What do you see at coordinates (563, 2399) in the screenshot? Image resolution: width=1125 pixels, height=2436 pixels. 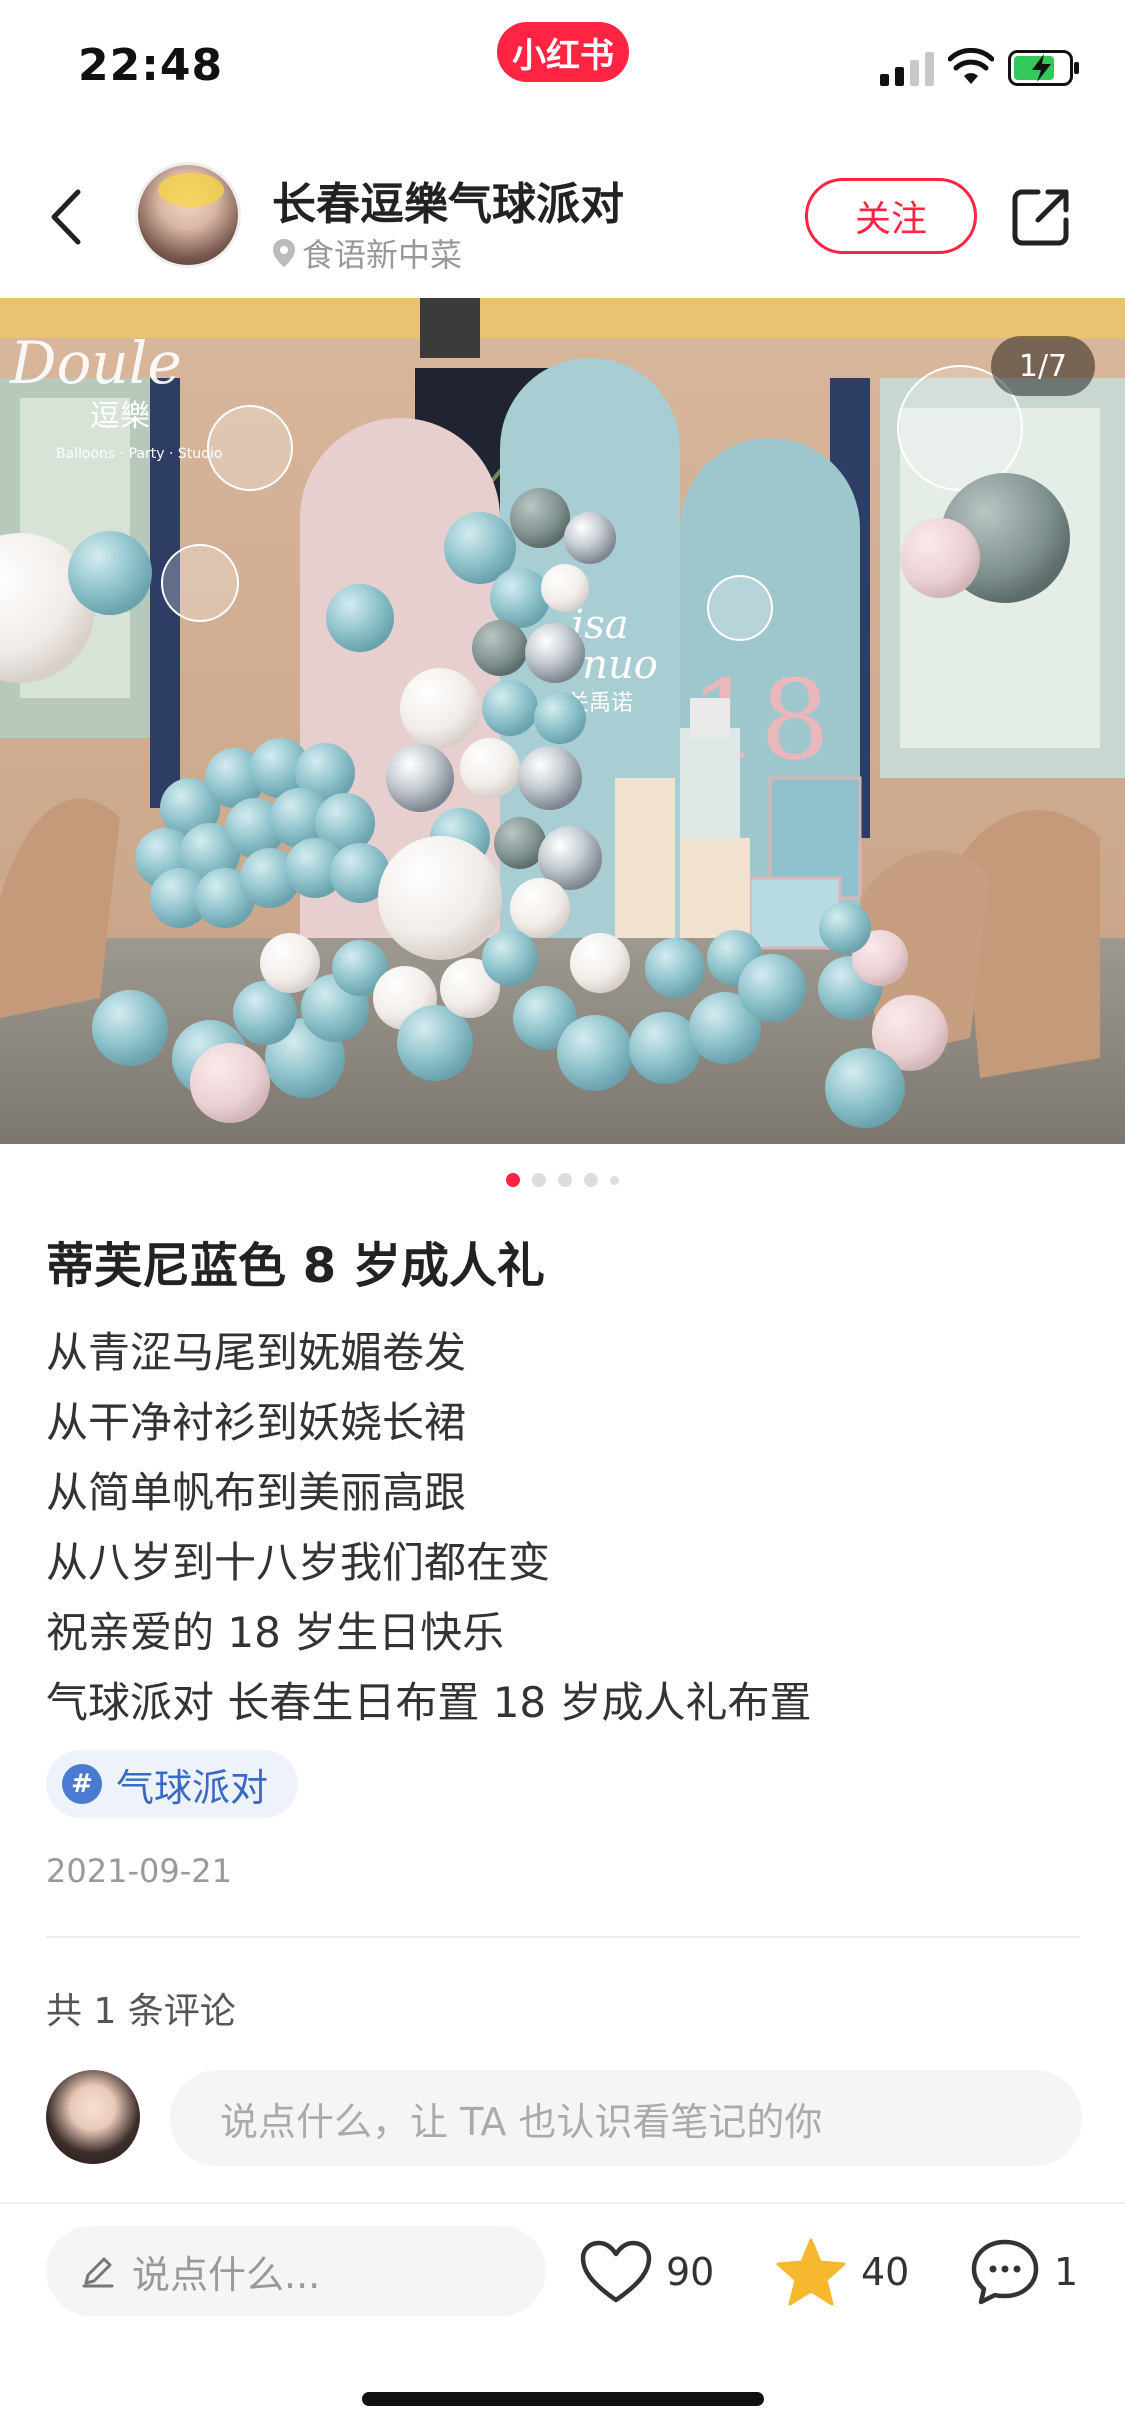 I see `home-indicator` at bounding box center [563, 2399].